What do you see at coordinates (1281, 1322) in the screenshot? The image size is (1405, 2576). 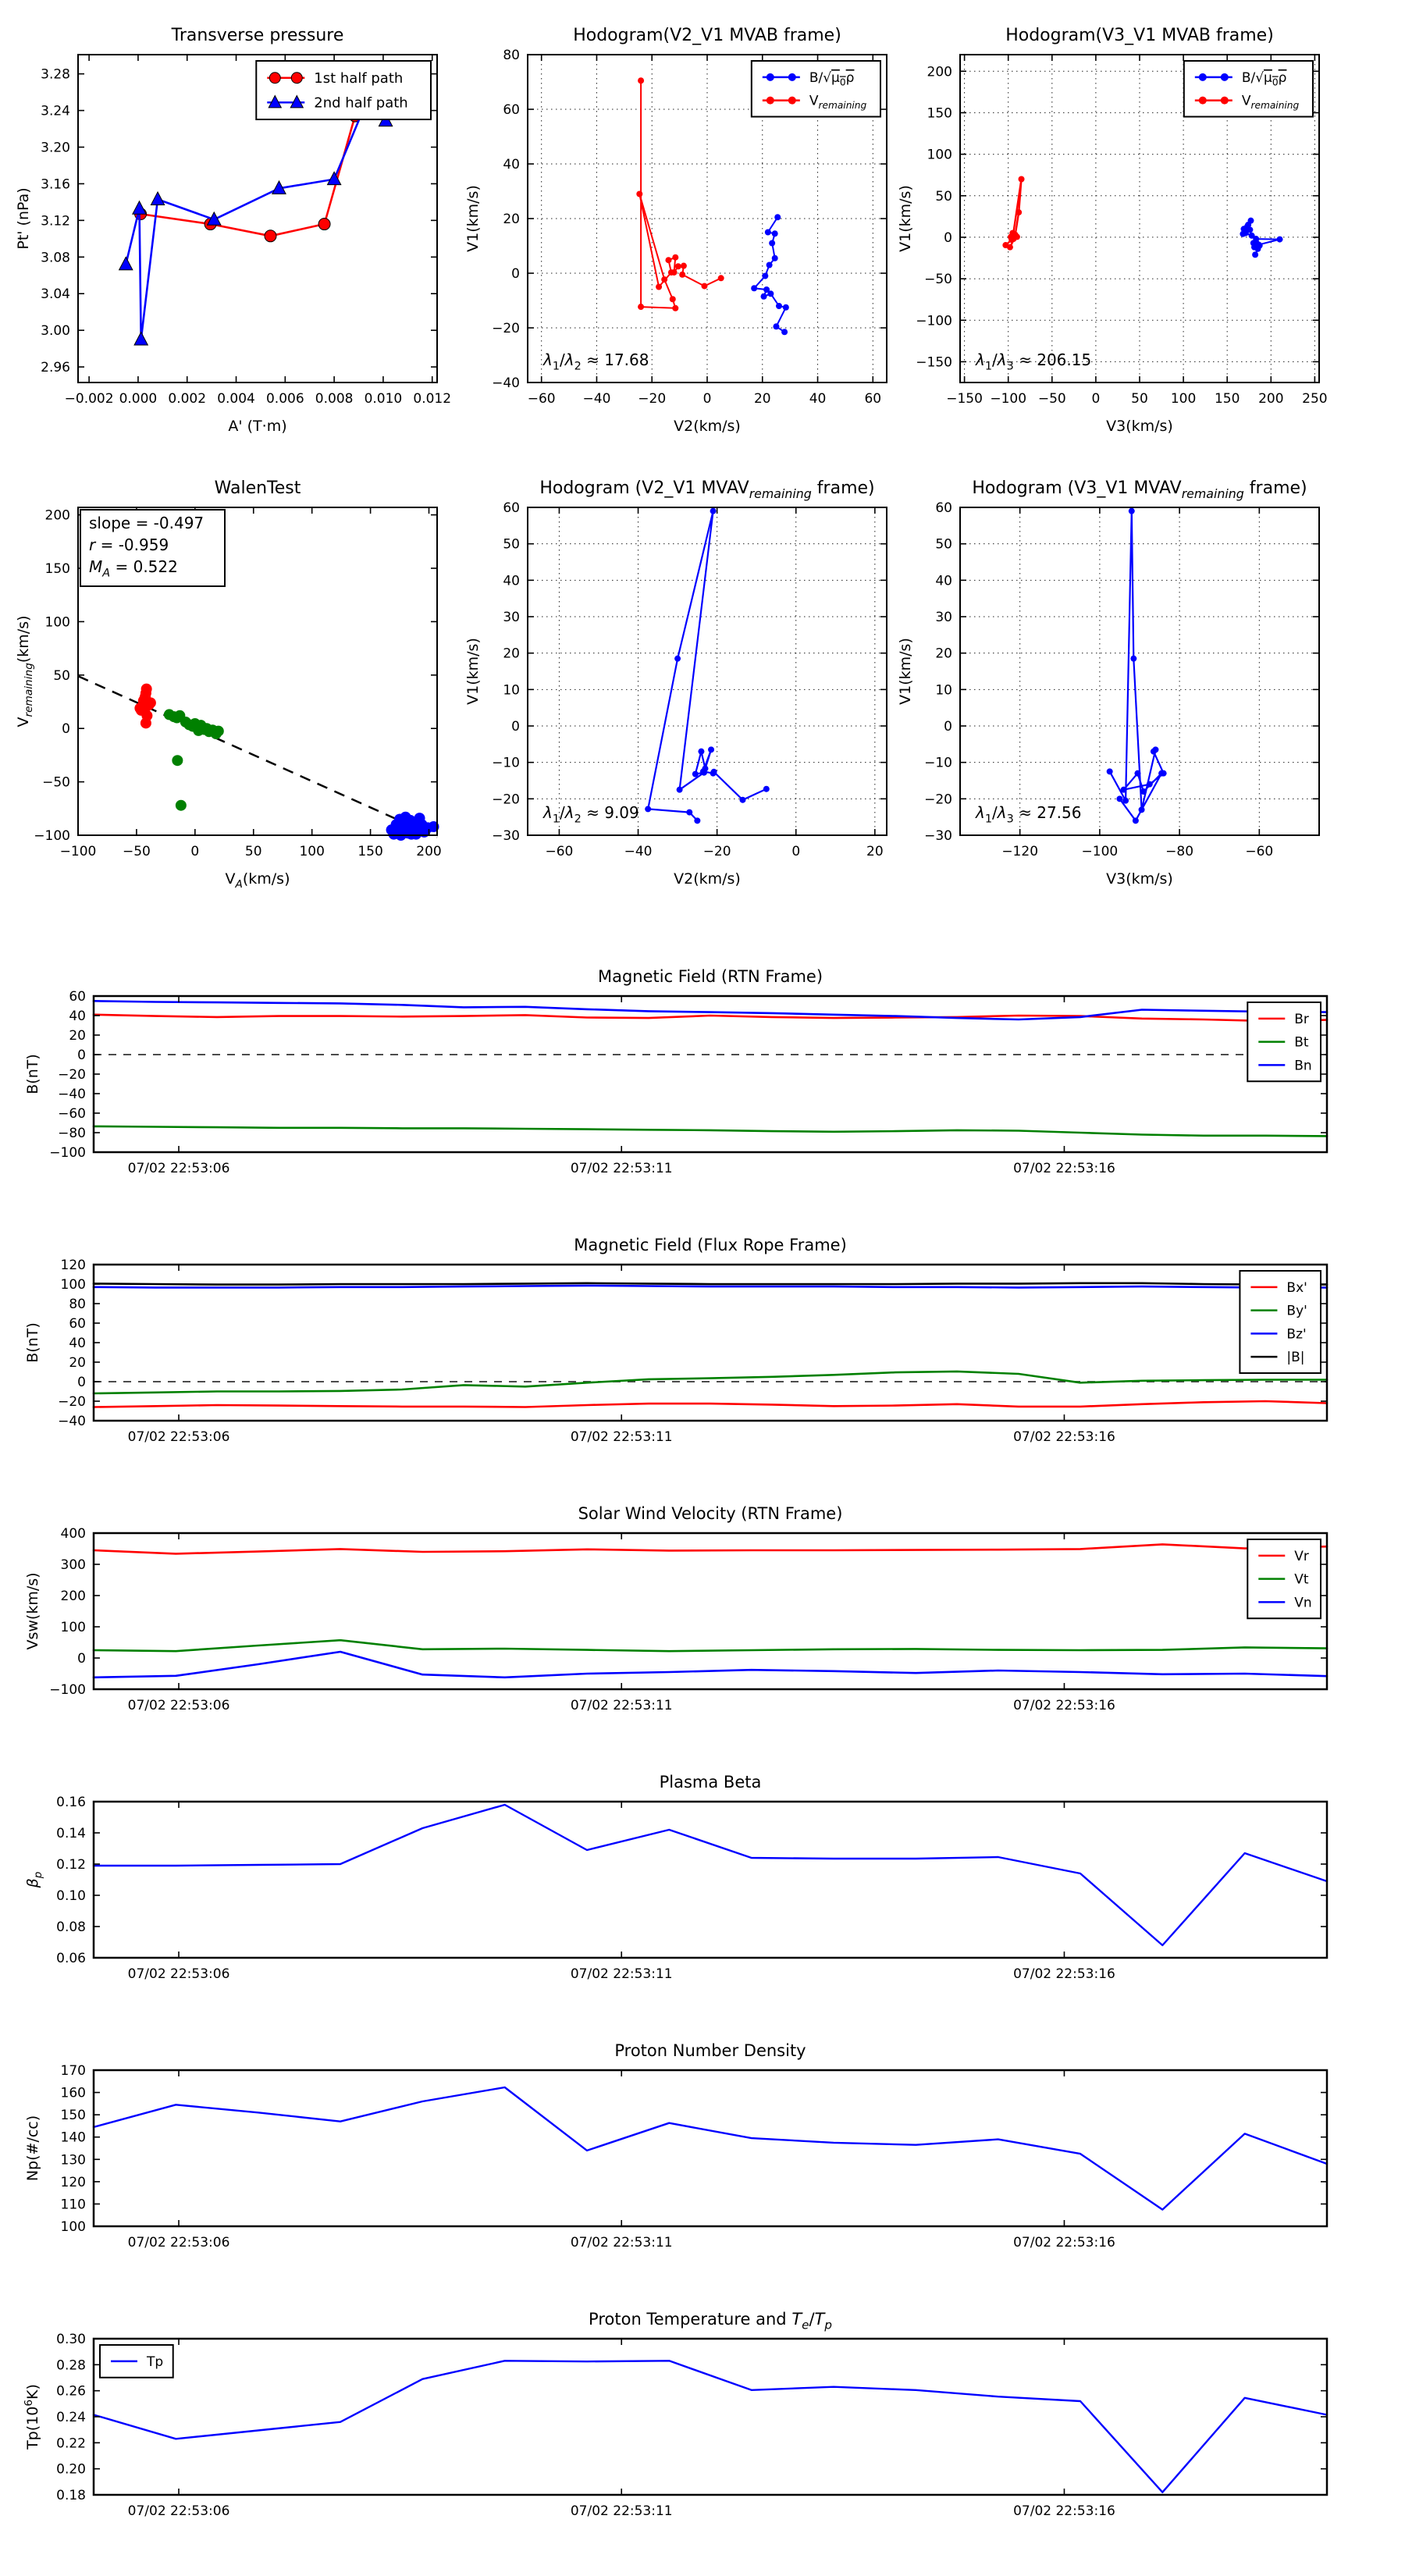 I see `legend: Bx' By' Bz' |B|` at bounding box center [1281, 1322].